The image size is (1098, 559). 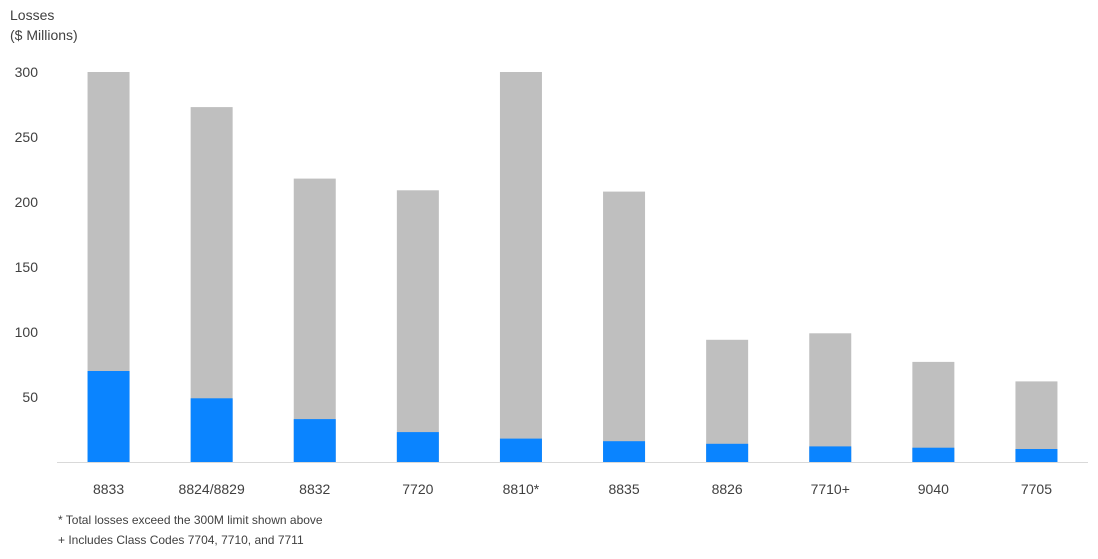 I want to click on x-tick-label-8835: 8835, so click(x=623, y=489).